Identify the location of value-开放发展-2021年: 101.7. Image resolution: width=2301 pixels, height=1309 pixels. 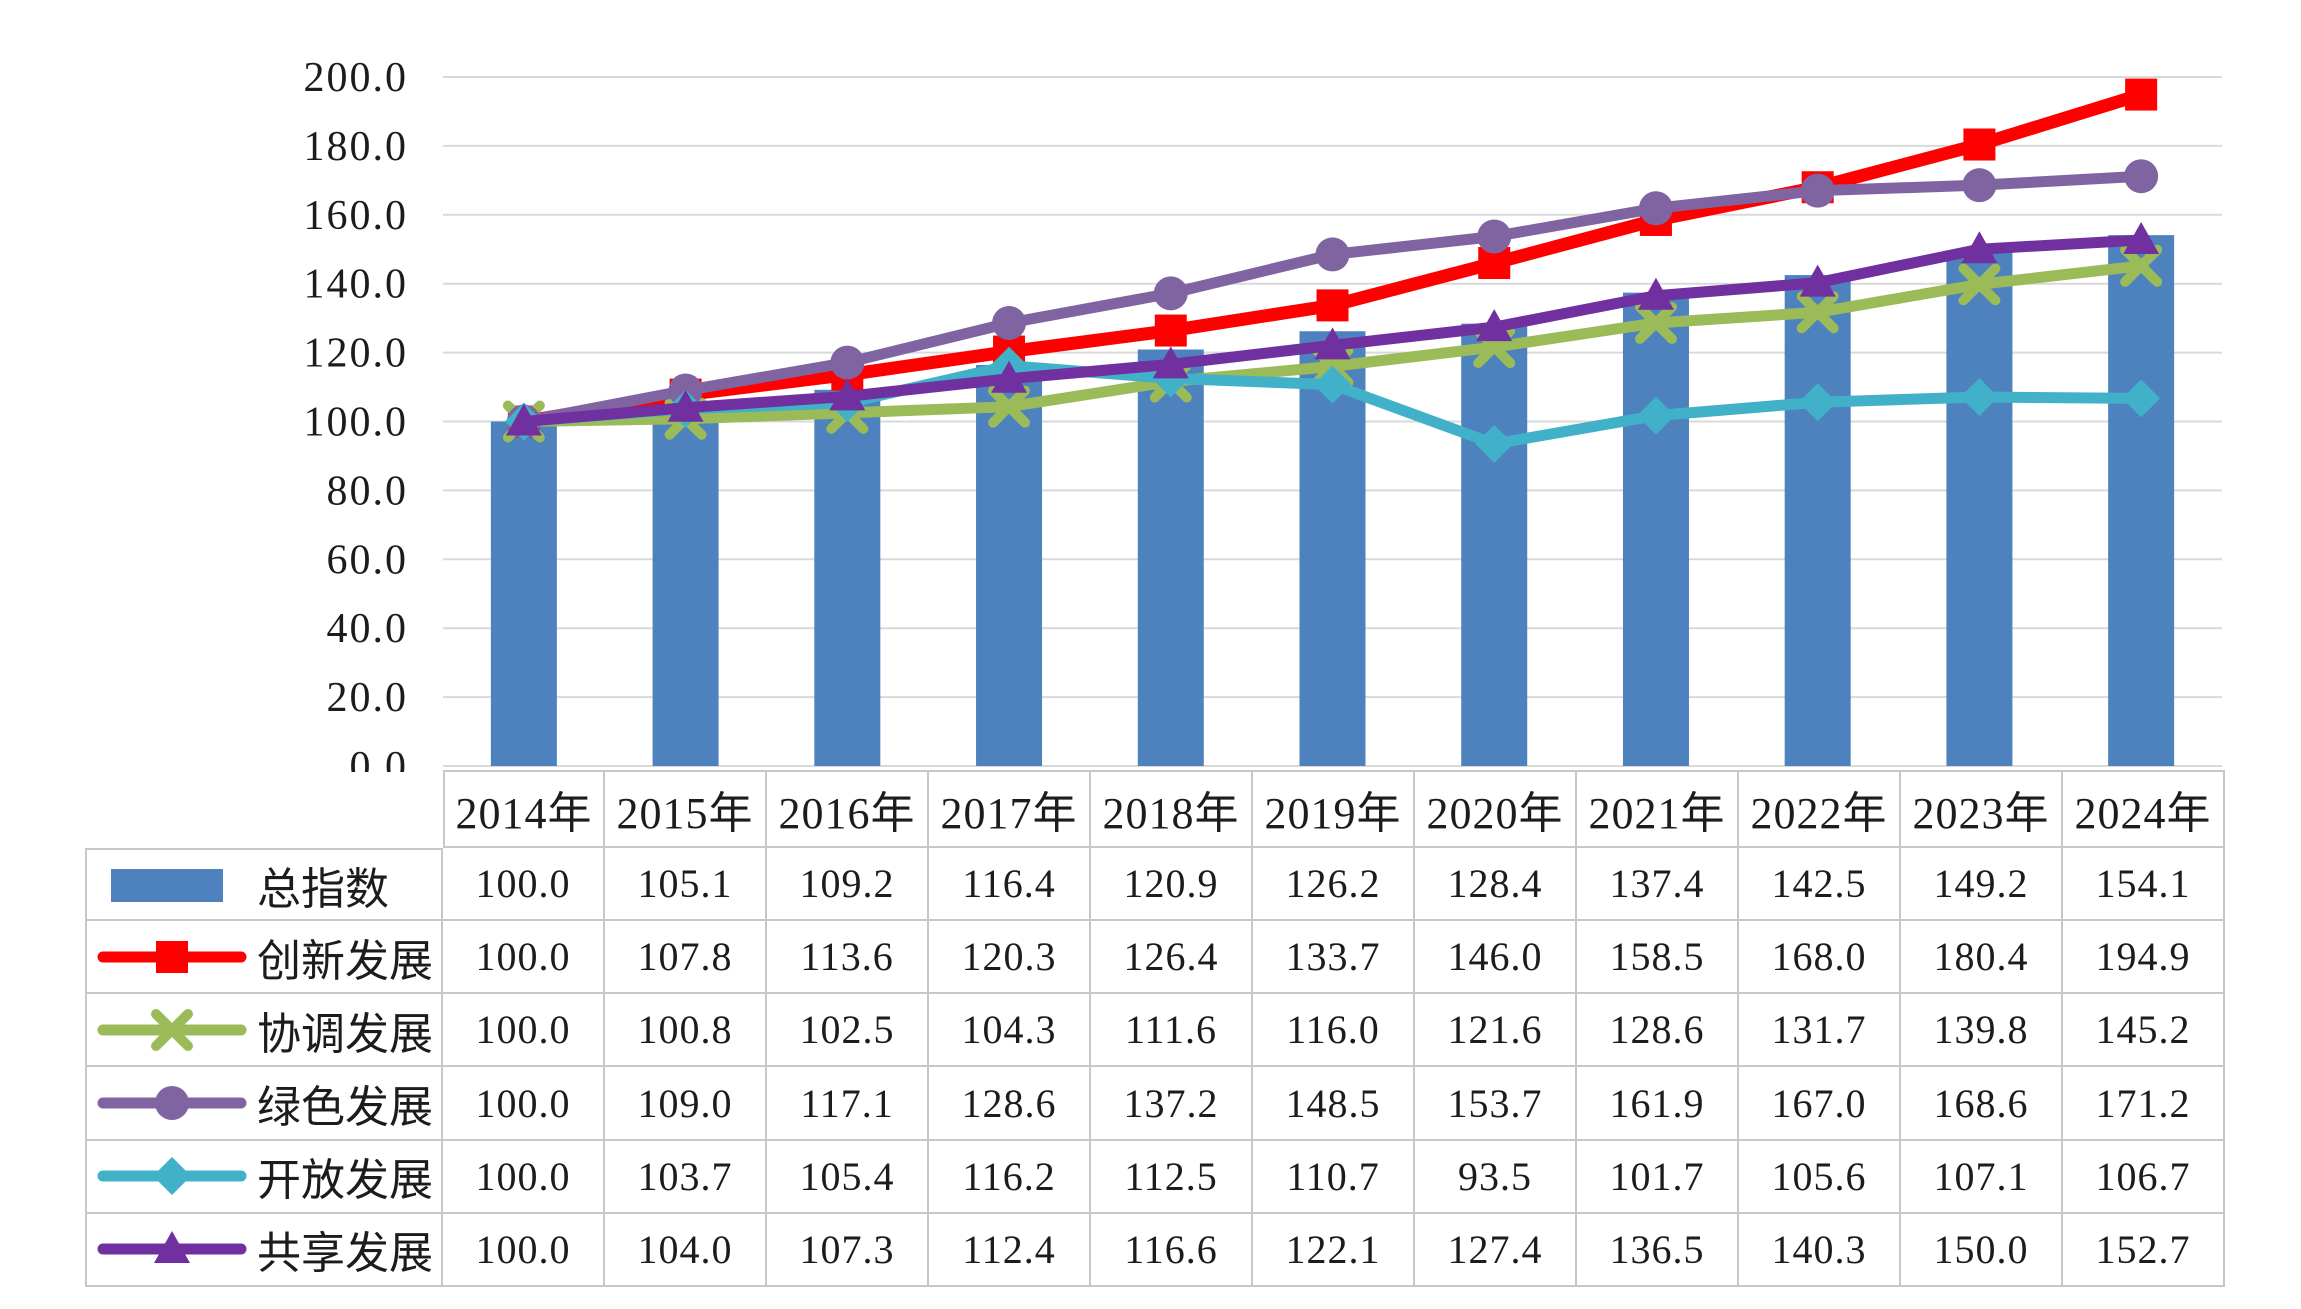
(1658, 1177).